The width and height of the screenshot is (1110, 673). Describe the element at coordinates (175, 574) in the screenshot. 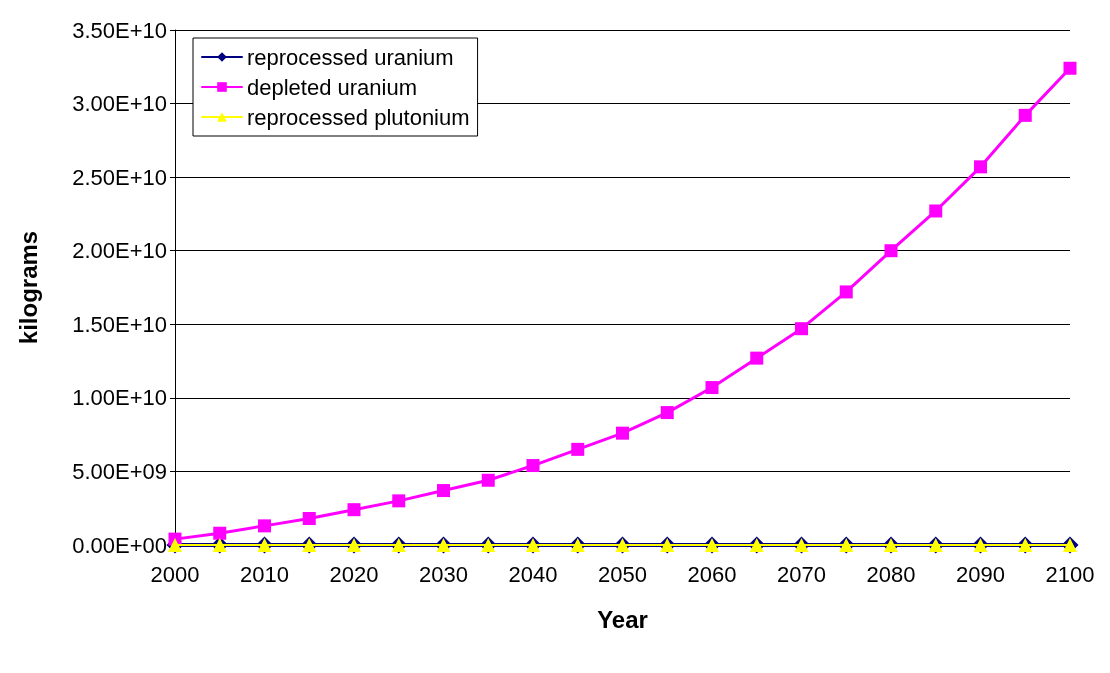

I see `x-tick-label: 2000` at that location.